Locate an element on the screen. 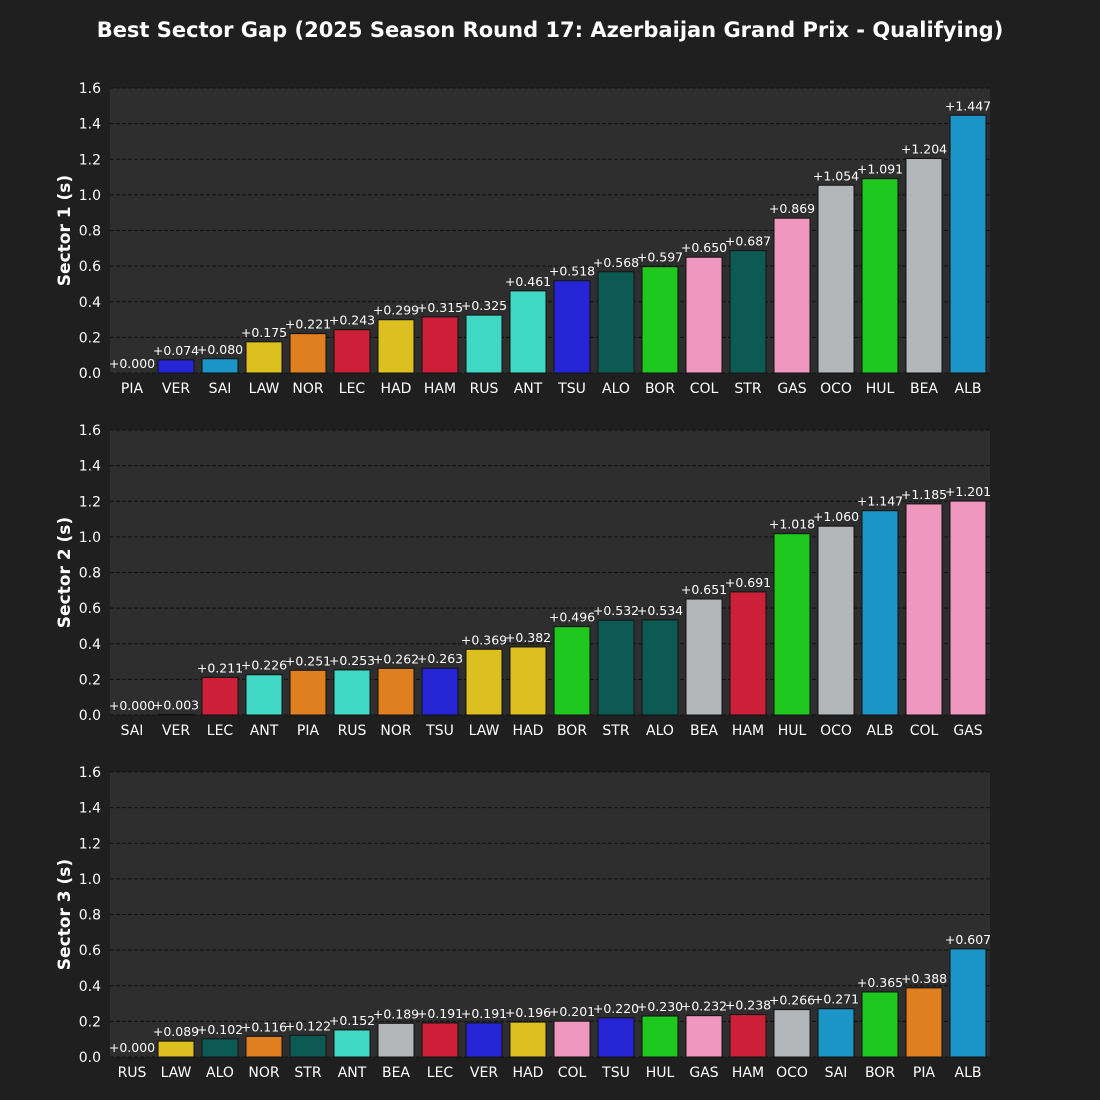  bar-had is located at coordinates (396, 346).